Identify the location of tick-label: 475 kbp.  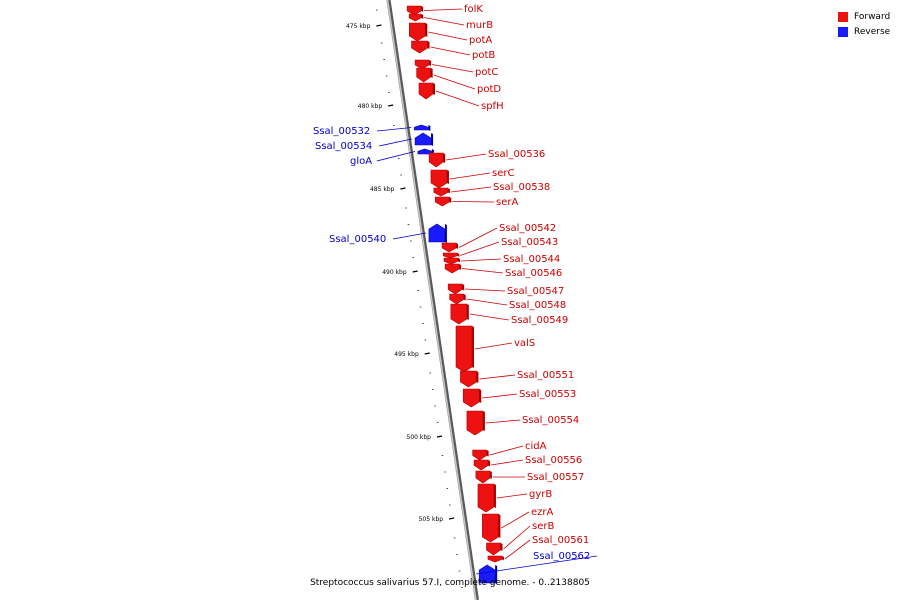
(358, 26).